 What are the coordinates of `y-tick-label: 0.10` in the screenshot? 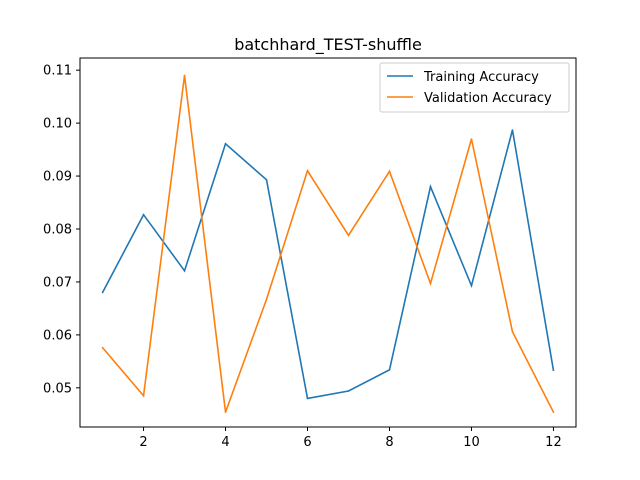 It's located at (57, 124).